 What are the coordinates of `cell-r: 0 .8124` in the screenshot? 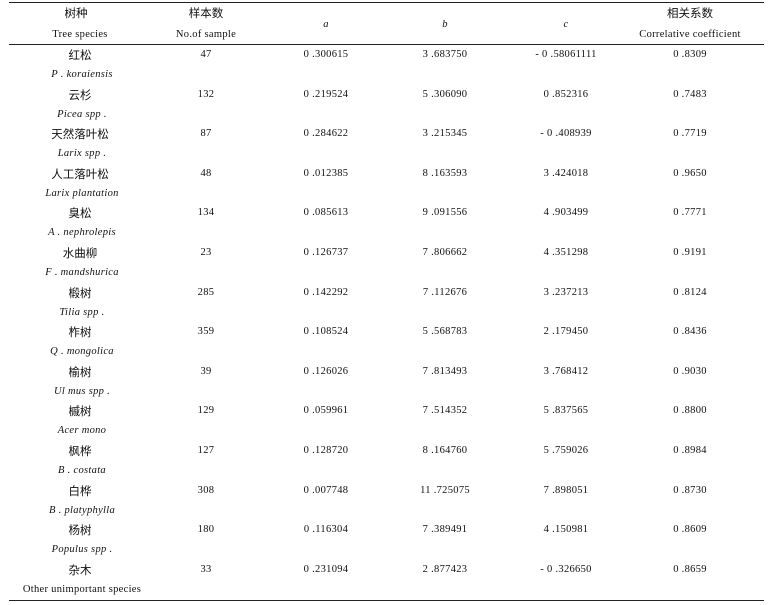 It's located at (690, 292).